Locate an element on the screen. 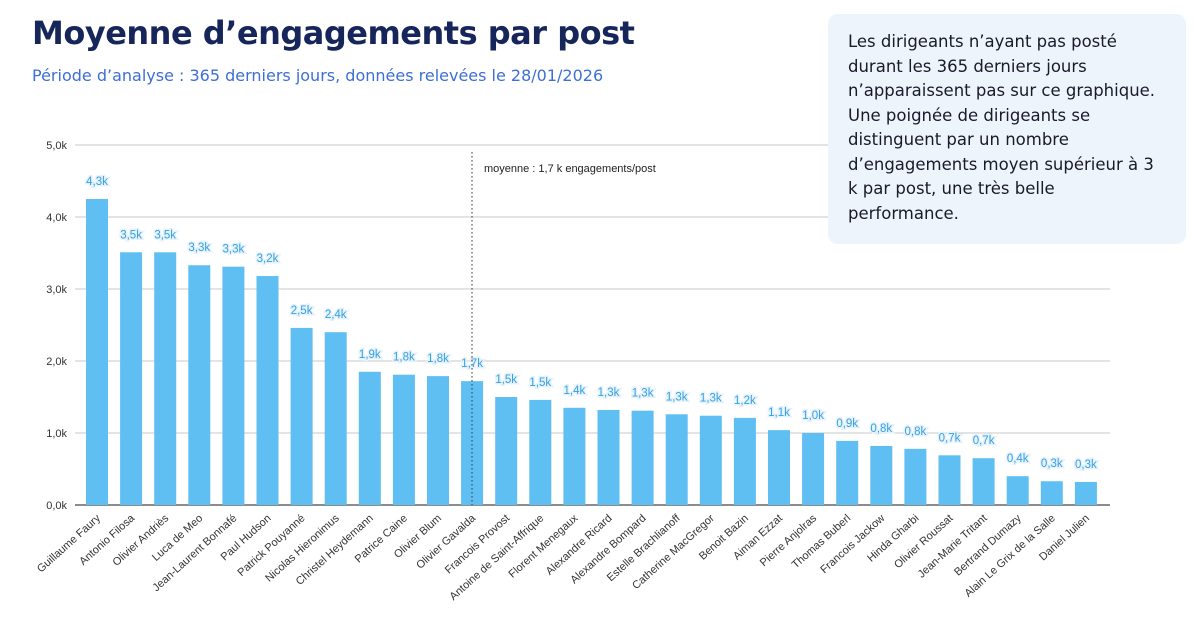  x-tick-label: Olivier Gavalda is located at coordinates (446, 542).